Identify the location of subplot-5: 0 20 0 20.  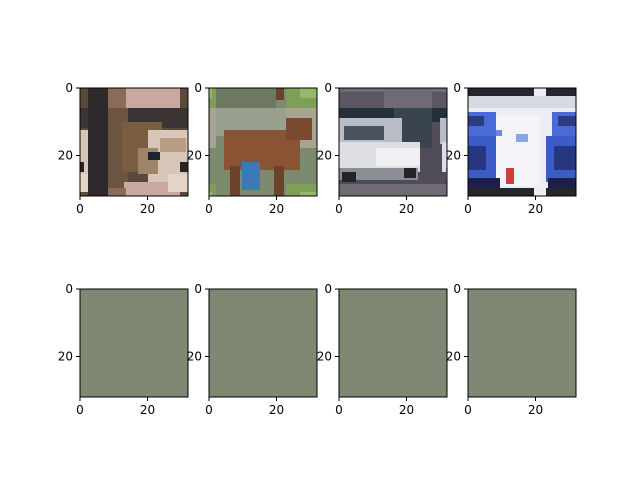
(123, 349).